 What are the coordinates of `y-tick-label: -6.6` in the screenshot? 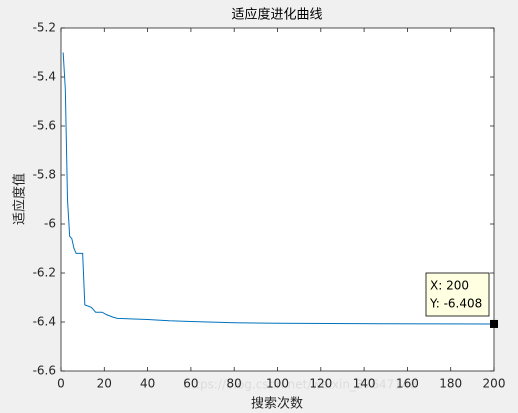 It's located at (44, 371).